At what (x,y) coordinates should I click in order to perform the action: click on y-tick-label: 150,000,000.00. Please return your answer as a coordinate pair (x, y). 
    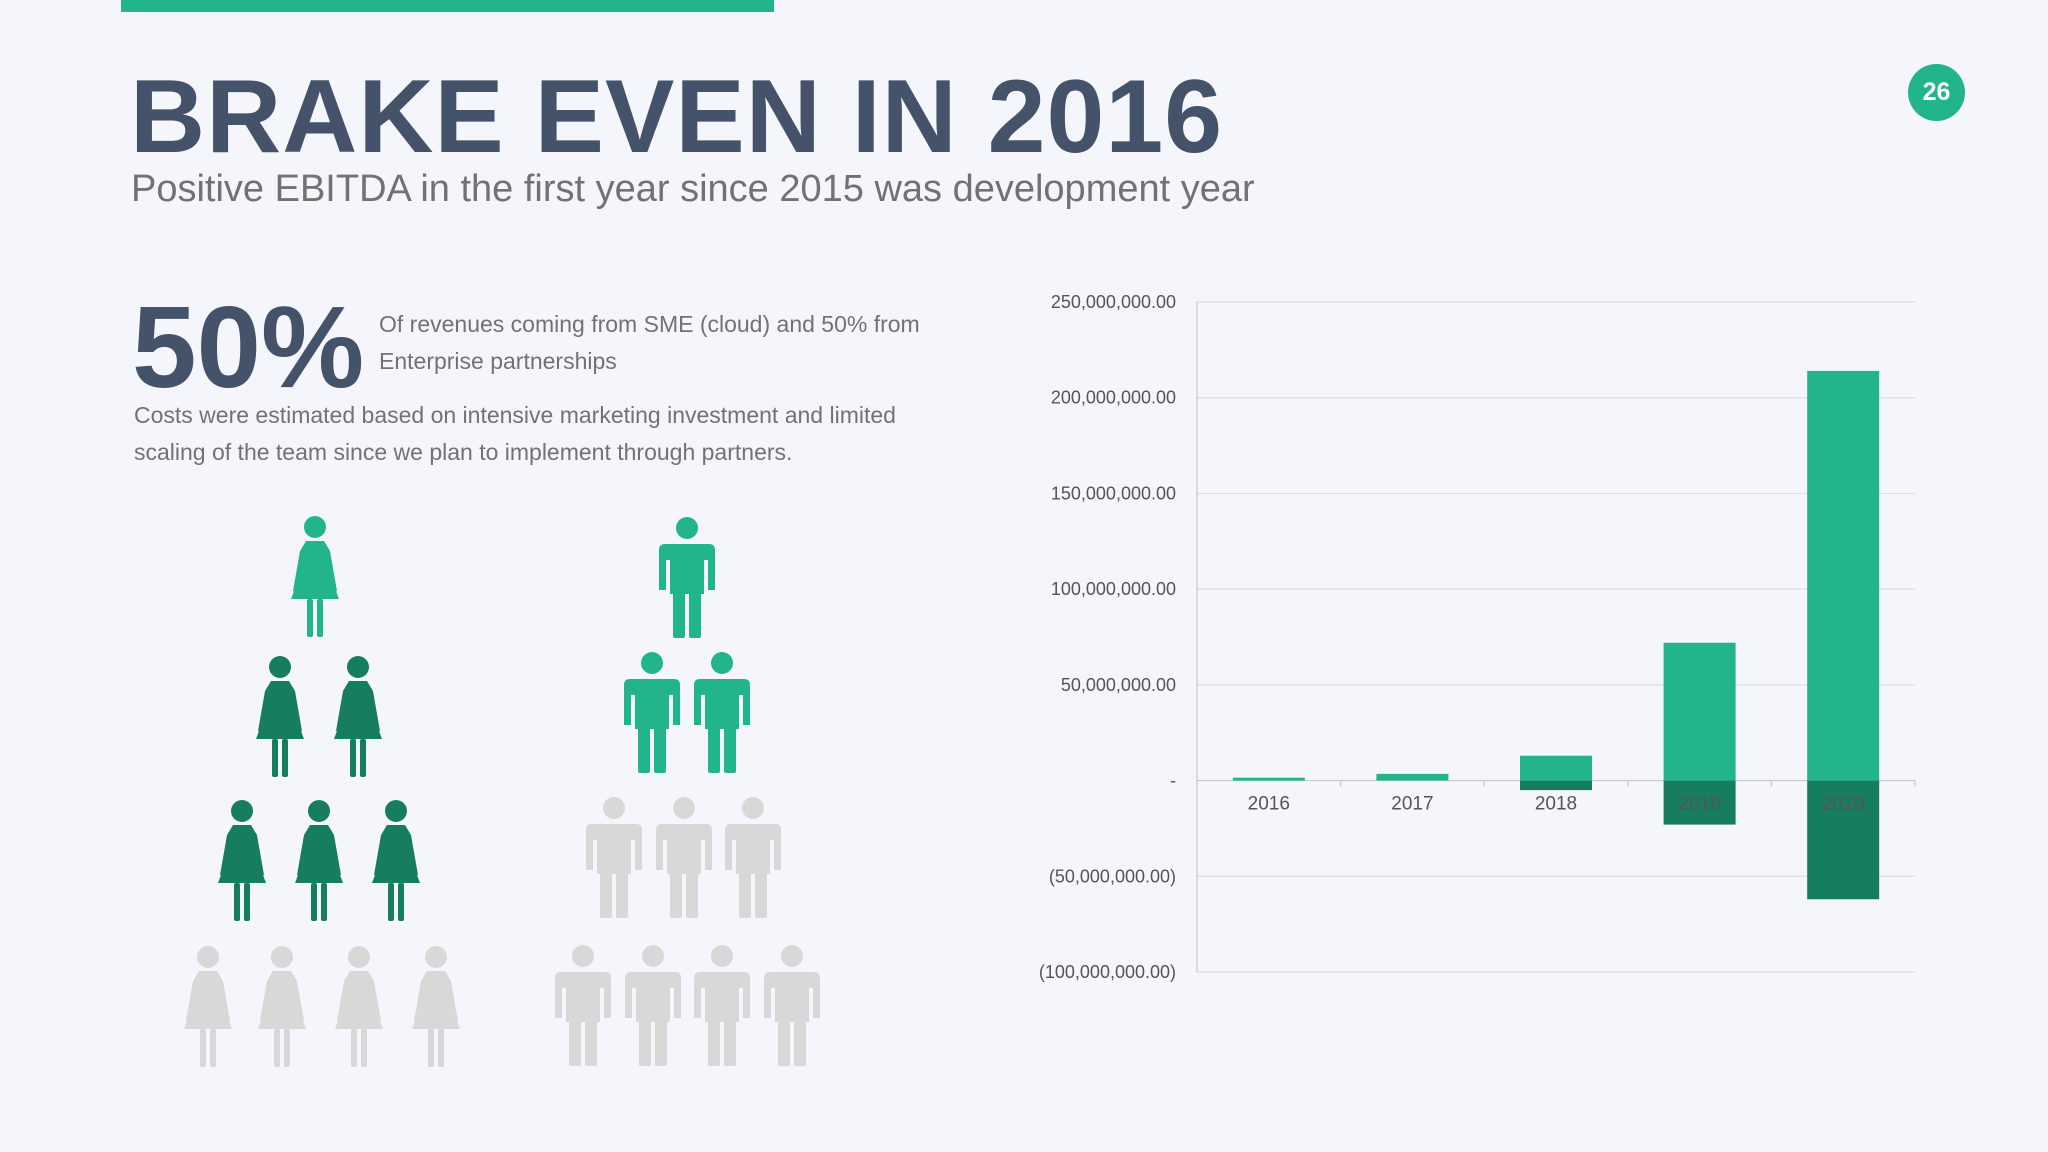
    Looking at the image, I should click on (1113, 493).